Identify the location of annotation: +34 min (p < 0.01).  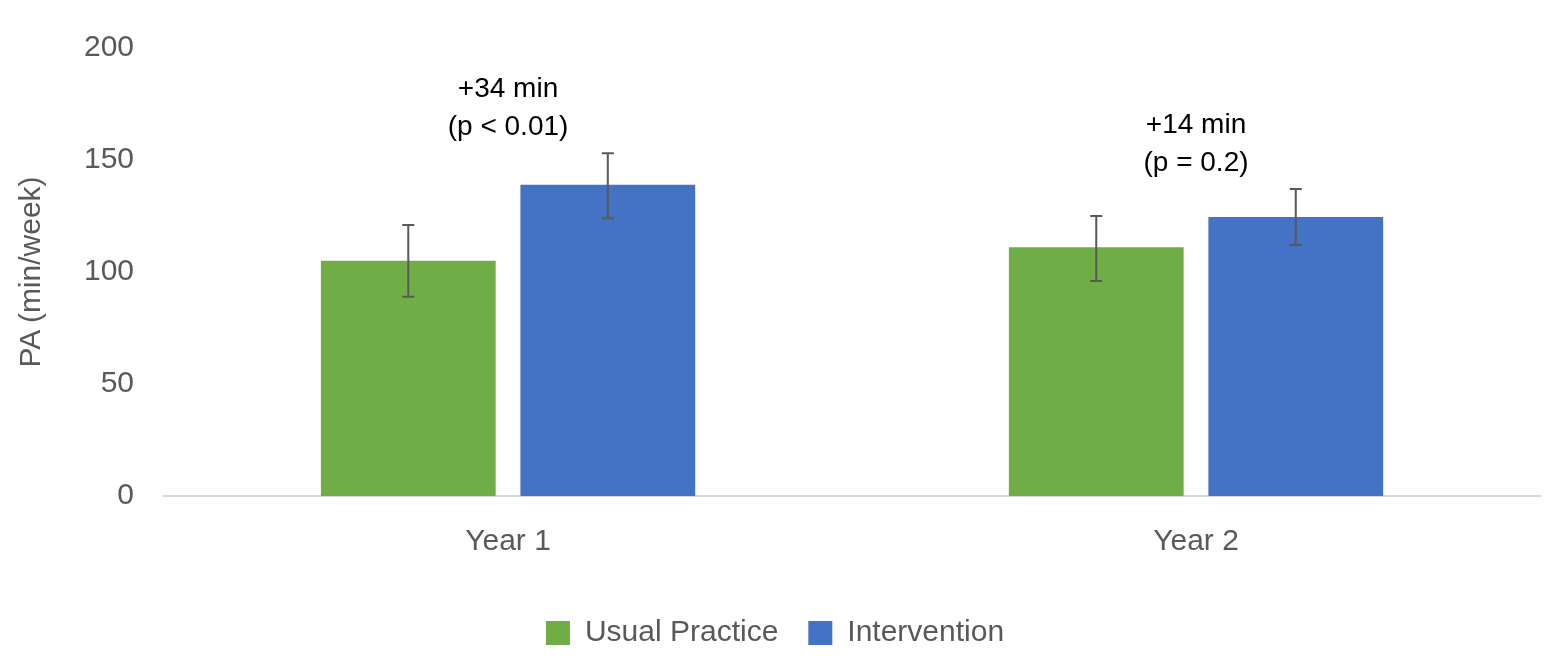
(508, 106).